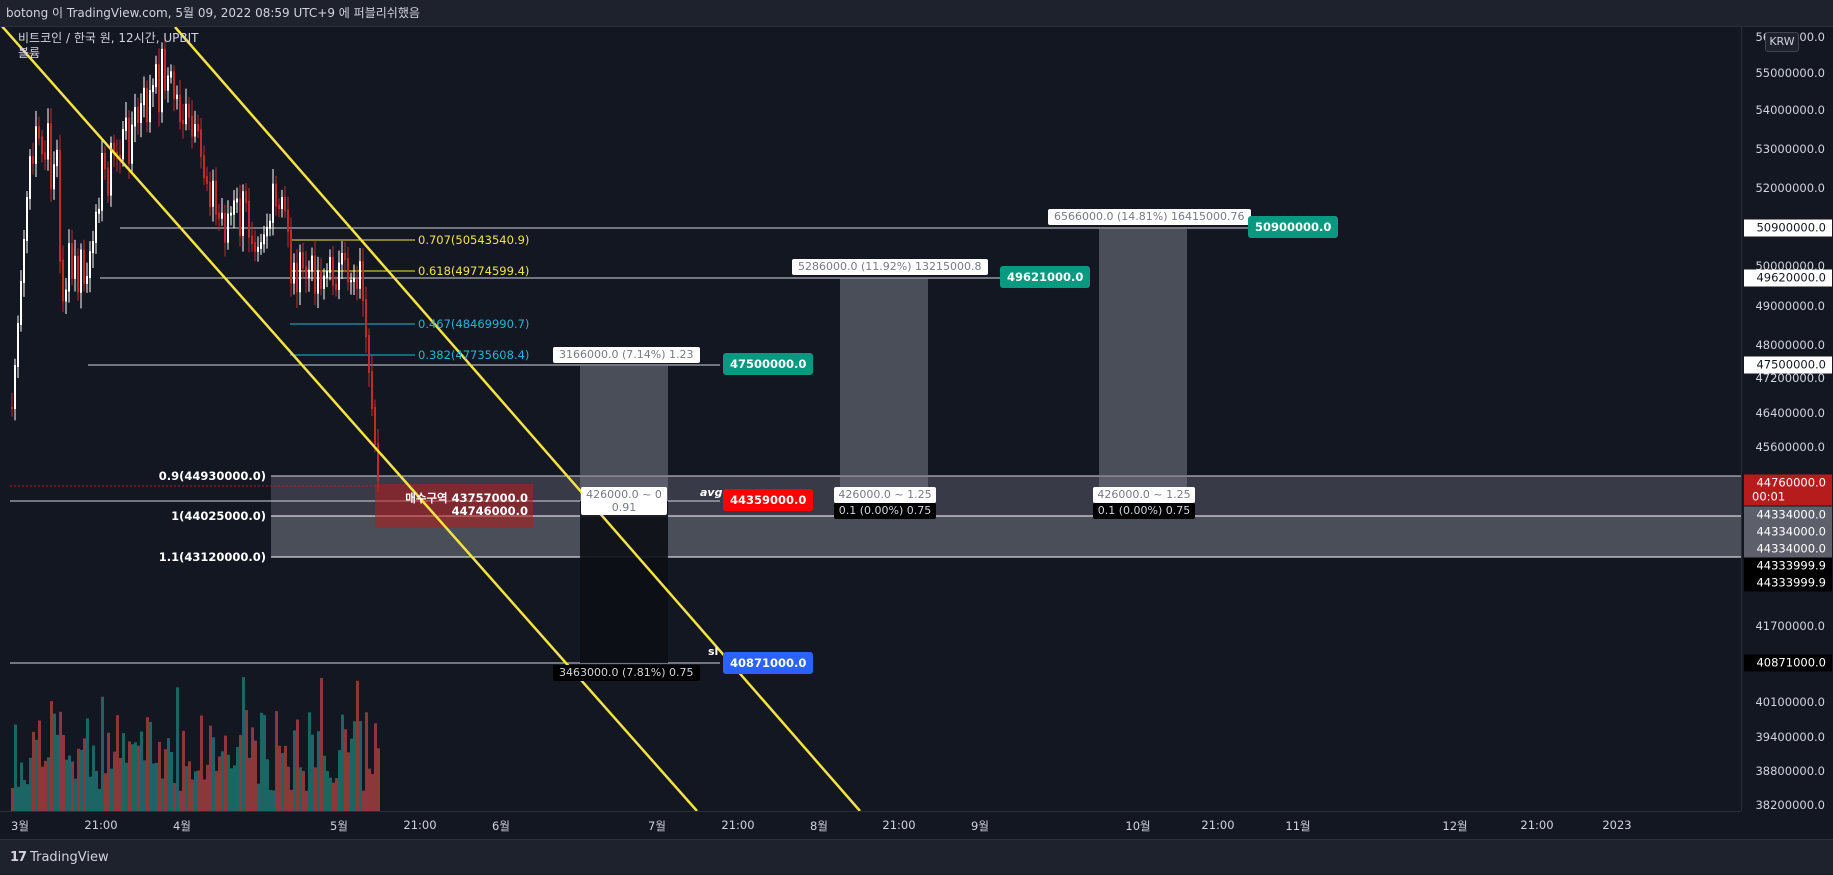 Image resolution: width=1833 pixels, height=875 pixels. Describe the element at coordinates (1790, 447) in the screenshot. I see `price-tick: 45600000.0` at that location.